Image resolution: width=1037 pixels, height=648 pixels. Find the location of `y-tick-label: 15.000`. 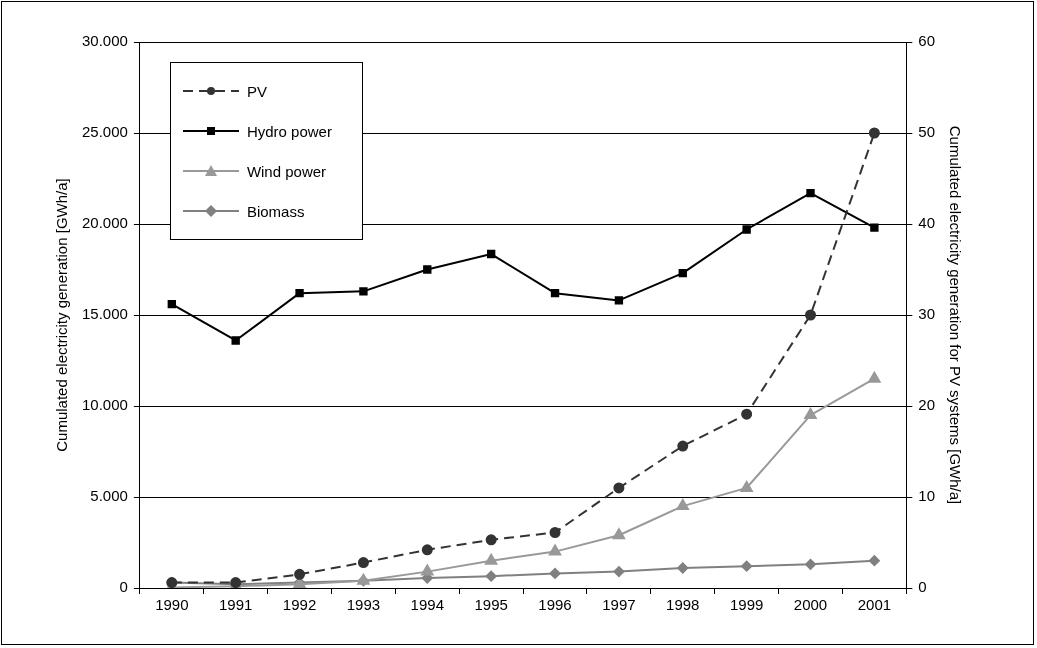

y-tick-label: 15.000 is located at coordinates (104, 314).